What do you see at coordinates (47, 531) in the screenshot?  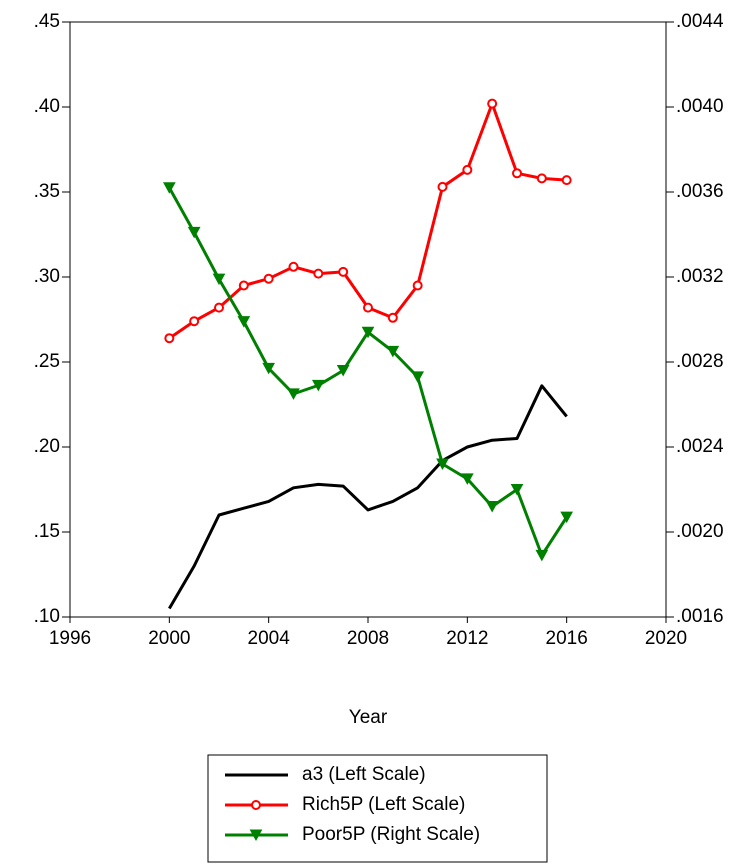 I see `y-tick-label: .15` at bounding box center [47, 531].